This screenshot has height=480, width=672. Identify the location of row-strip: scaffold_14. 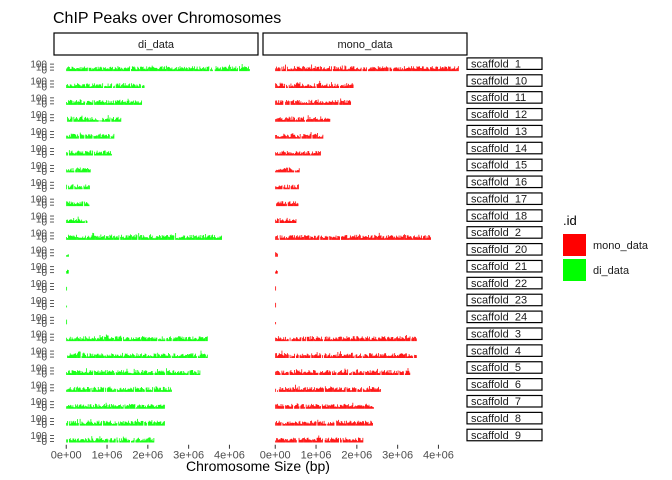
(504, 148).